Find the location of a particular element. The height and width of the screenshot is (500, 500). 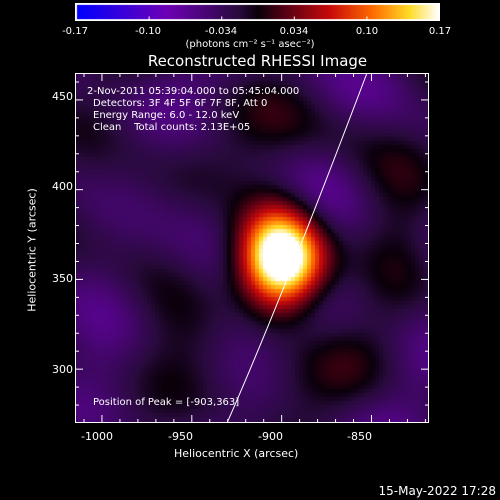

colorbar-tick-label: -0.034 is located at coordinates (221, 31).